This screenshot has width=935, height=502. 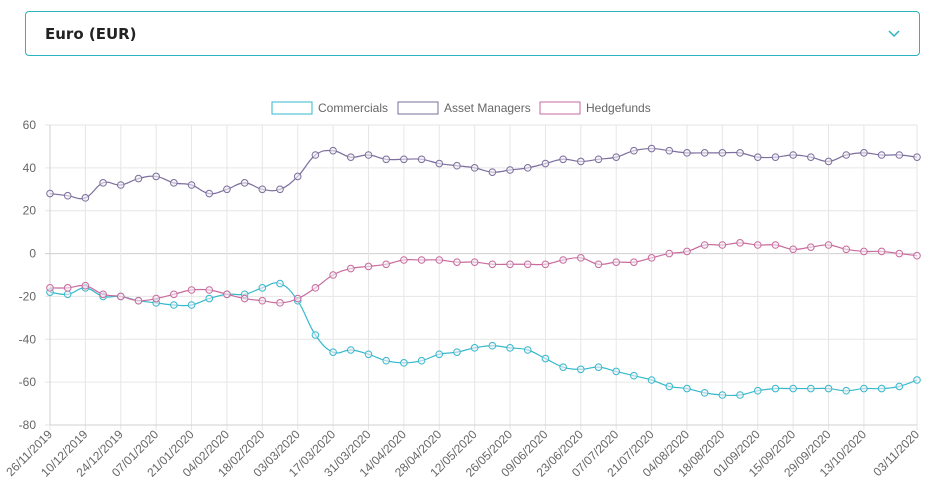 I want to click on series-line, so click(x=483, y=273).